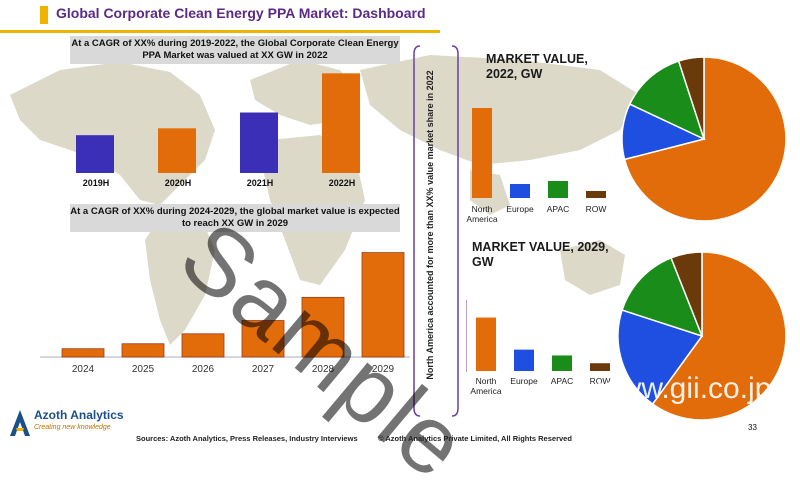 This screenshot has width=800, height=501. I want to click on regional-2022-bar-apac, so click(558, 189).